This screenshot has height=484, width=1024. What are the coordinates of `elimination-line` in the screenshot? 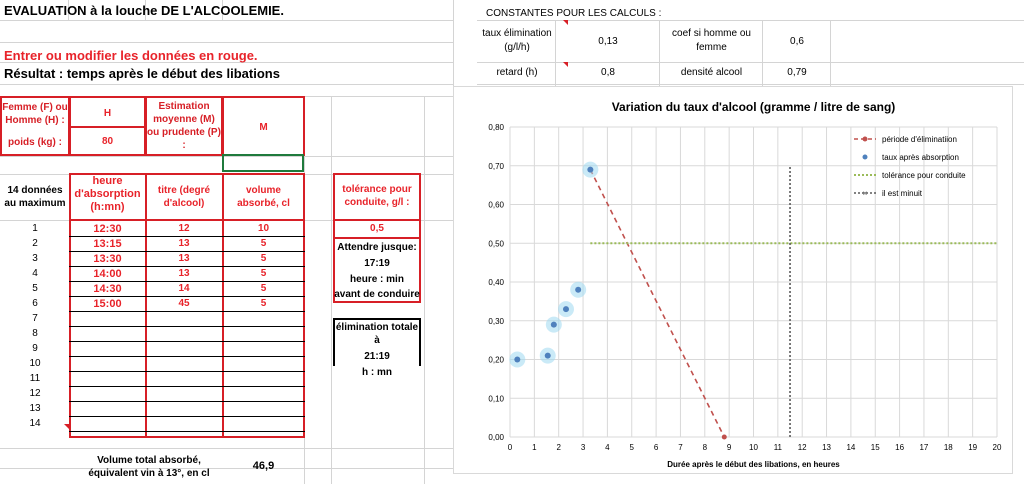 It's located at (657, 303).